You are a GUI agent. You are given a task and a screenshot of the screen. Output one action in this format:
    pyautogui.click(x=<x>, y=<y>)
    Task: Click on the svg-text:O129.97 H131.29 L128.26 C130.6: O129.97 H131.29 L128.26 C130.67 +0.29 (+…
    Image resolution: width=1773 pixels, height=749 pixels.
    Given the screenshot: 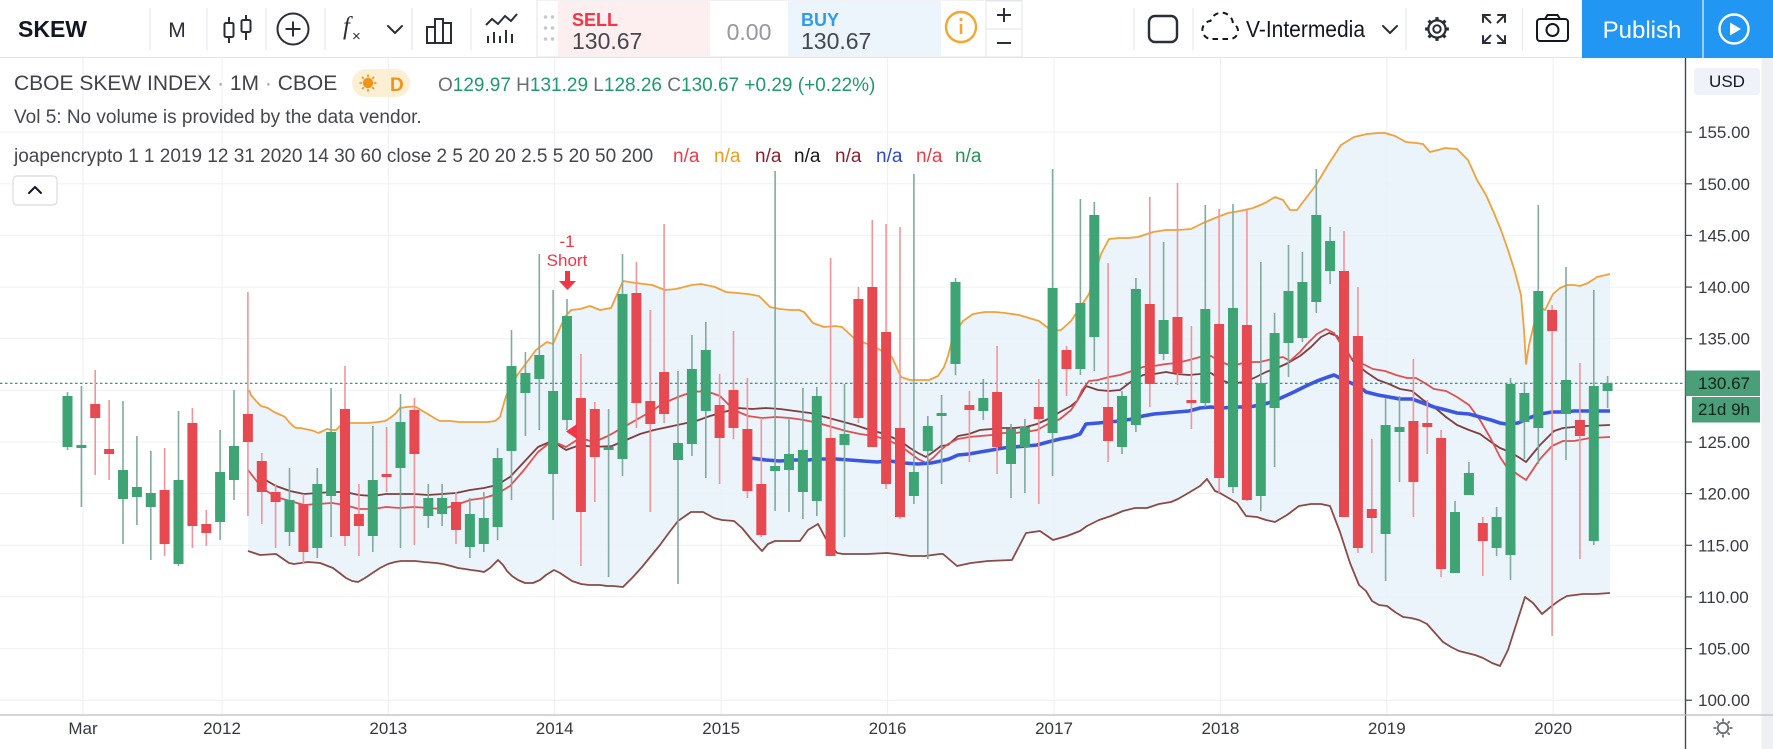 What is the action you would take?
    pyautogui.click(x=656, y=85)
    